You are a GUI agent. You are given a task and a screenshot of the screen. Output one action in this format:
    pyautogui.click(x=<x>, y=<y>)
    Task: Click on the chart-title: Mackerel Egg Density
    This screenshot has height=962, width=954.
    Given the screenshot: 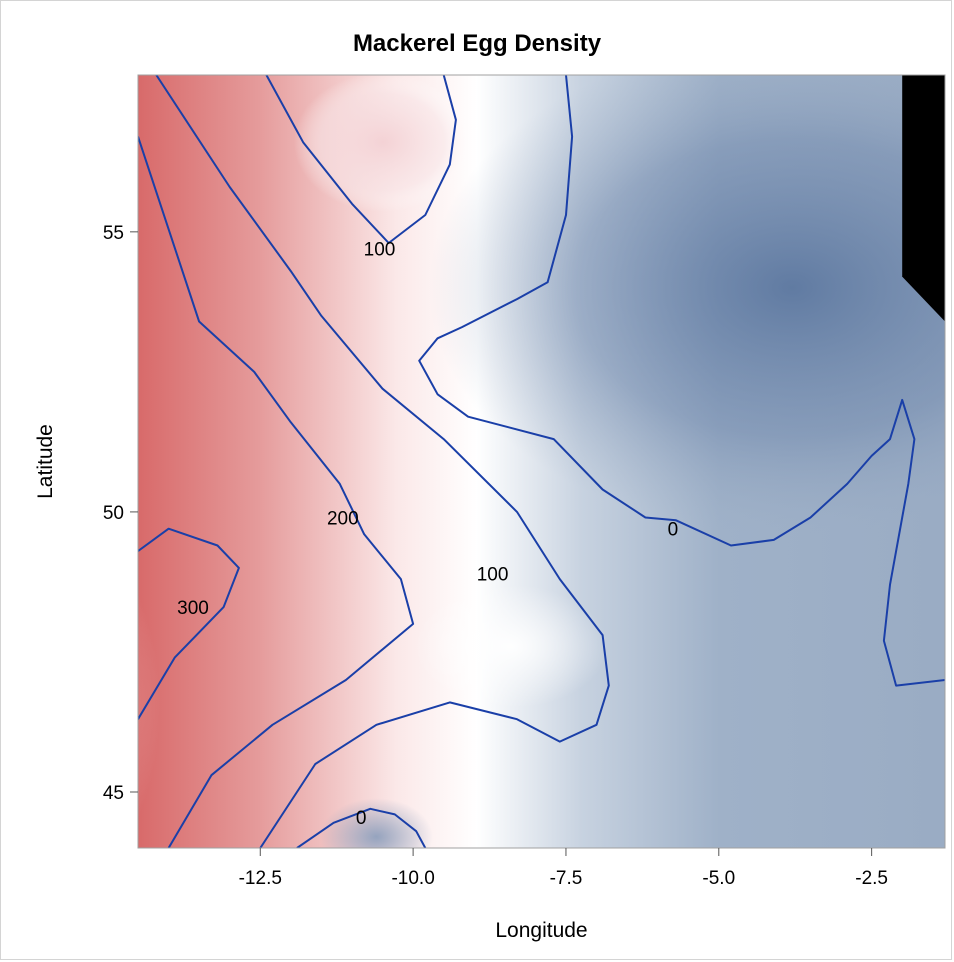 What is the action you would take?
    pyautogui.click(x=477, y=43)
    